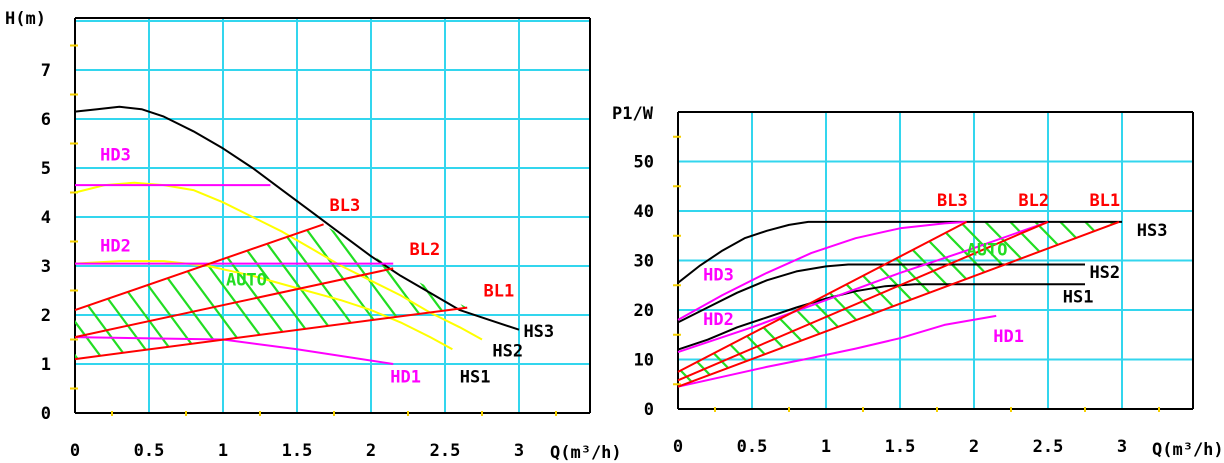 The image size is (1224, 463). Describe the element at coordinates (633, 114) in the screenshot. I see `y-axis-title: P1/W` at that location.